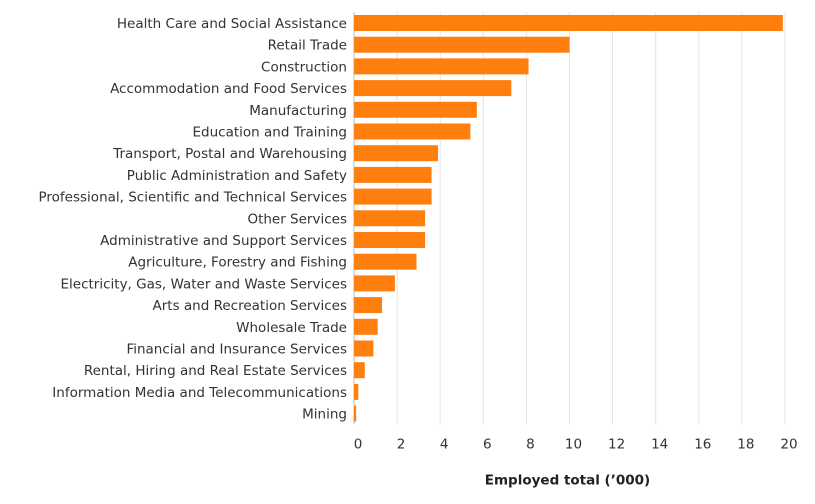 The width and height of the screenshot is (815, 504). I want to click on category-label: Rental, Hiring and Real Estate Services, so click(215, 371).